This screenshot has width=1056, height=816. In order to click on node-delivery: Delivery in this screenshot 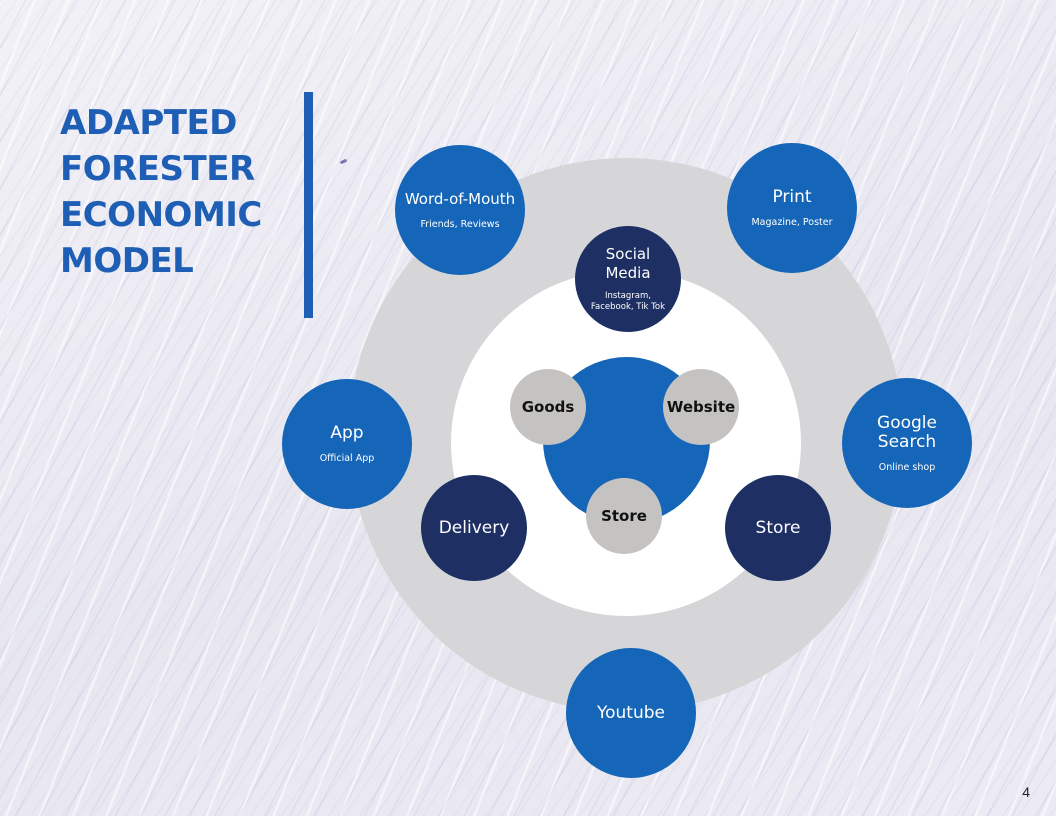, I will do `click(474, 528)`.